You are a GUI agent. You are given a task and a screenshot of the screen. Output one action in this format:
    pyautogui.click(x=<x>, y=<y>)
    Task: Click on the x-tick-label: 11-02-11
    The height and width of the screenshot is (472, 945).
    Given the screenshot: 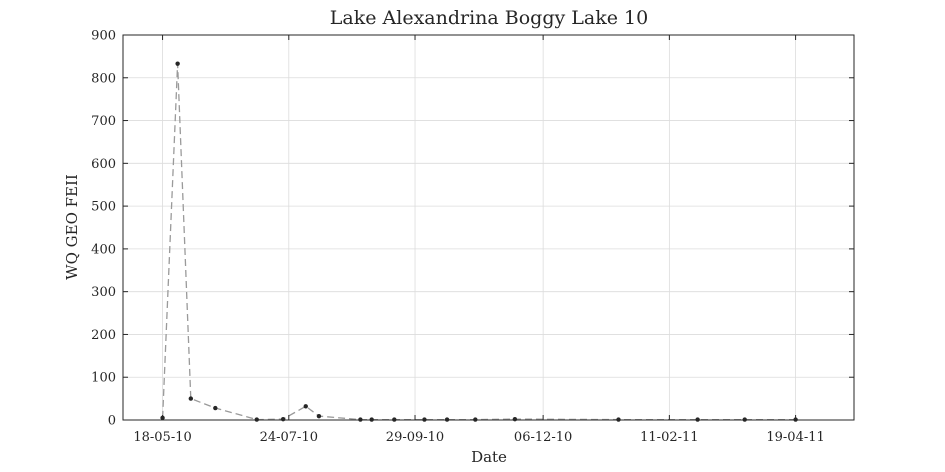 What is the action you would take?
    pyautogui.click(x=669, y=437)
    